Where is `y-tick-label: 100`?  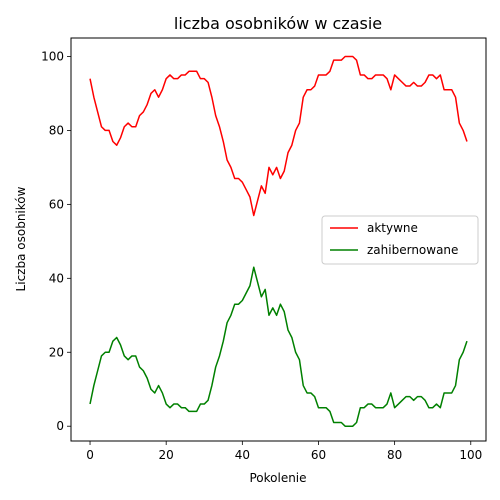
y-tick-label: 100 is located at coordinates (52, 56).